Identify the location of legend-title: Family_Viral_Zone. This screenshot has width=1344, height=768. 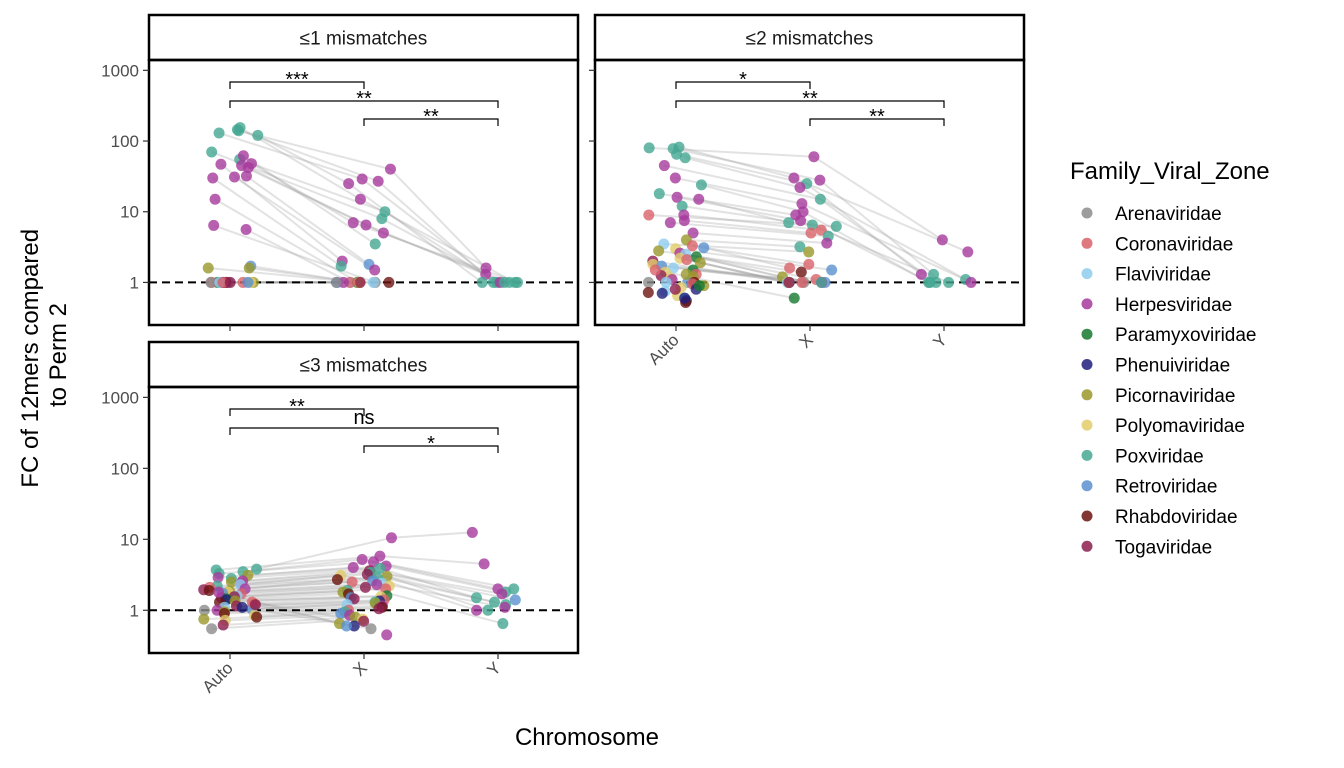
(1170, 171).